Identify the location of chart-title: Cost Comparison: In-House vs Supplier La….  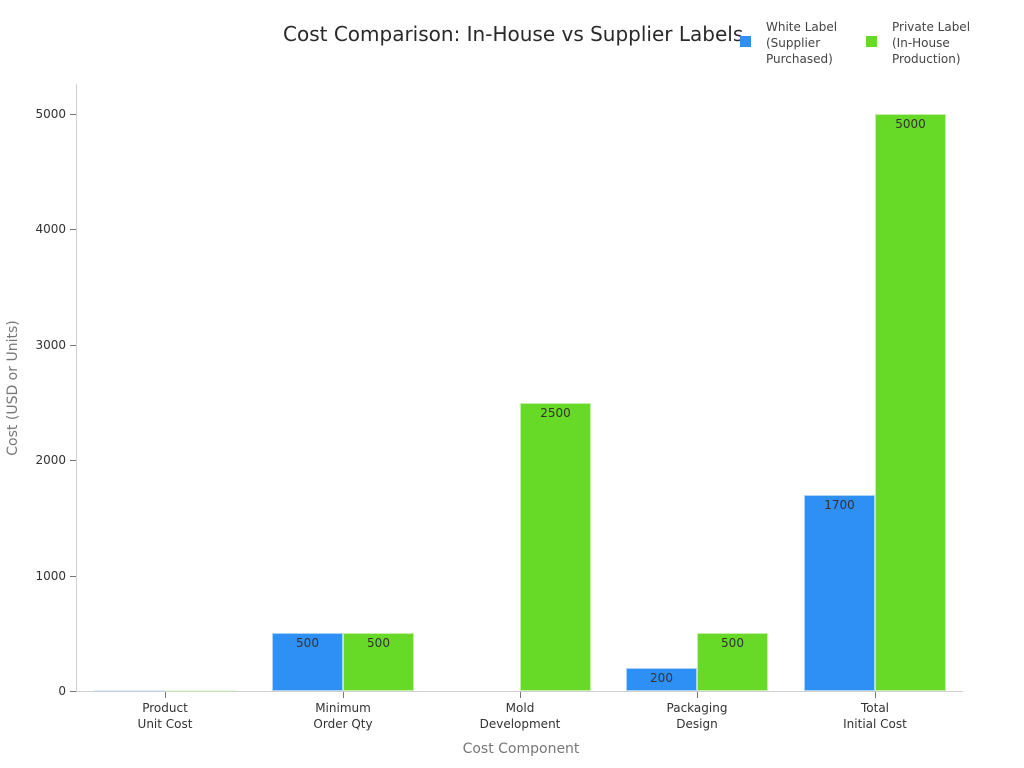
(513, 34).